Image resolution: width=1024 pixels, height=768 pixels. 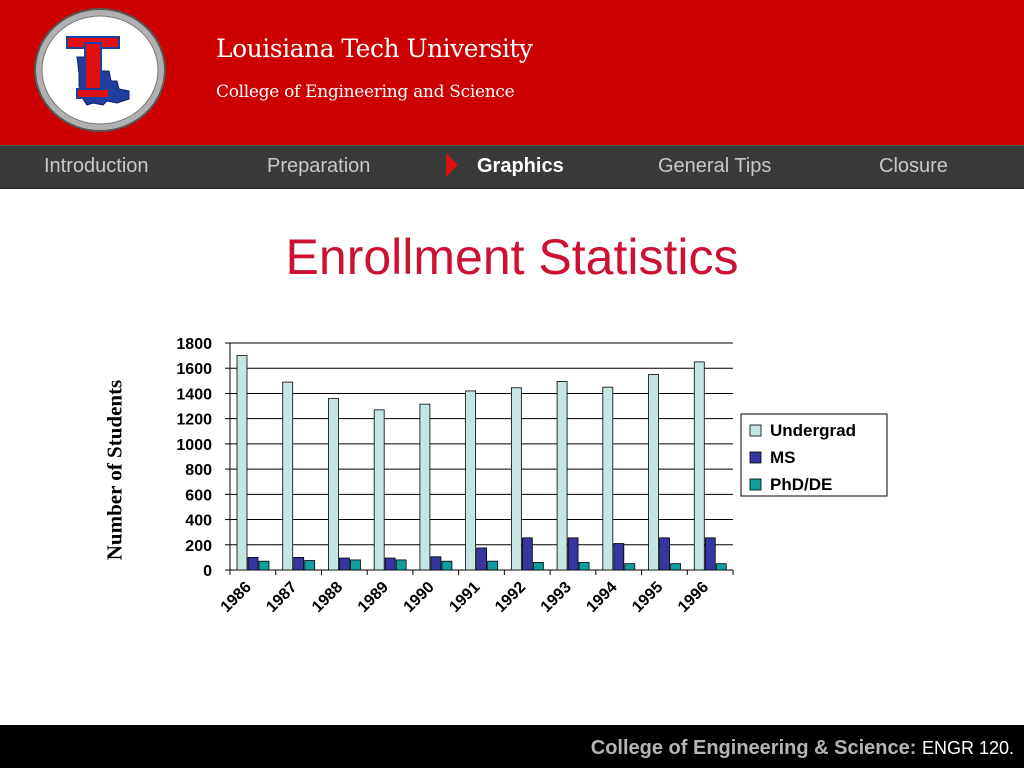 What do you see at coordinates (242, 463) in the screenshot?
I see `bar-undergrad-1986` at bounding box center [242, 463].